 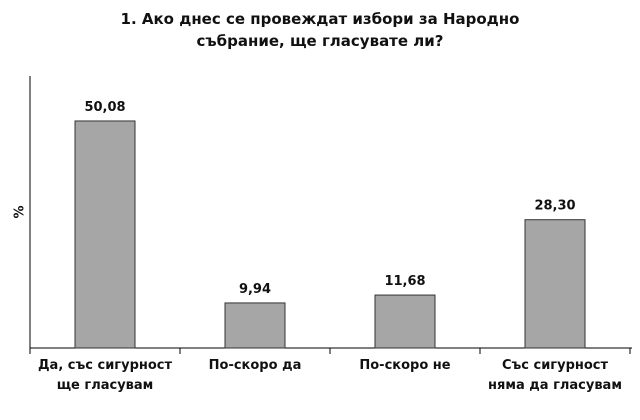 I want to click on data-label: 9,94, so click(x=255, y=289).